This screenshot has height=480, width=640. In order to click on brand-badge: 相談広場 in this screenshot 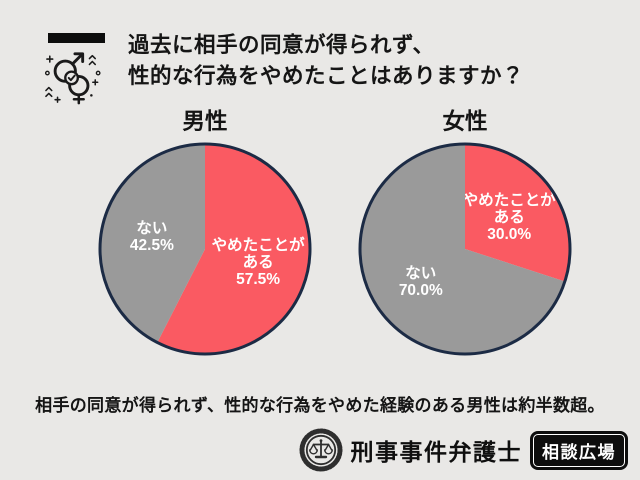, I will do `click(579, 450)`.